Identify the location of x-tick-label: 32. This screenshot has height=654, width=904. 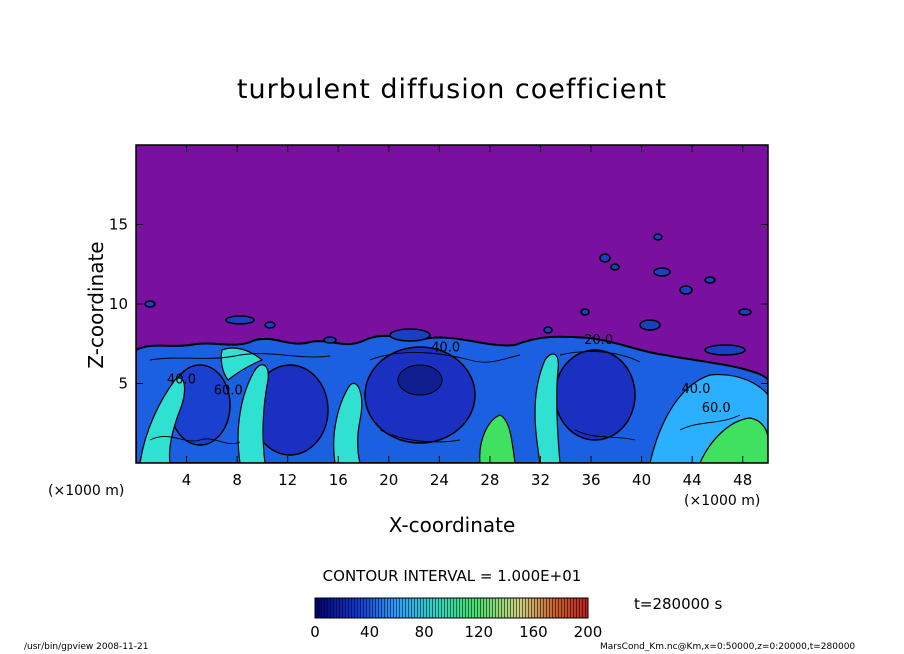
(540, 480).